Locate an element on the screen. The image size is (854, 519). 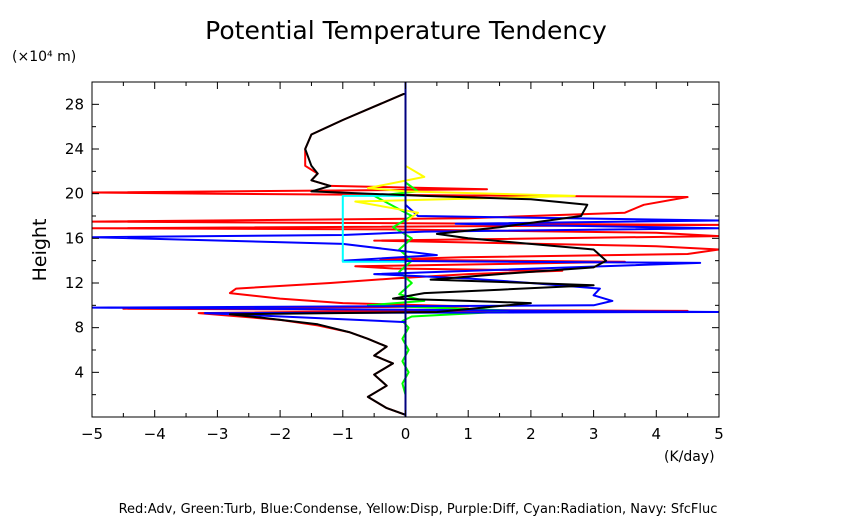
y-tick-label: 12 is located at coordinates (74, 283).